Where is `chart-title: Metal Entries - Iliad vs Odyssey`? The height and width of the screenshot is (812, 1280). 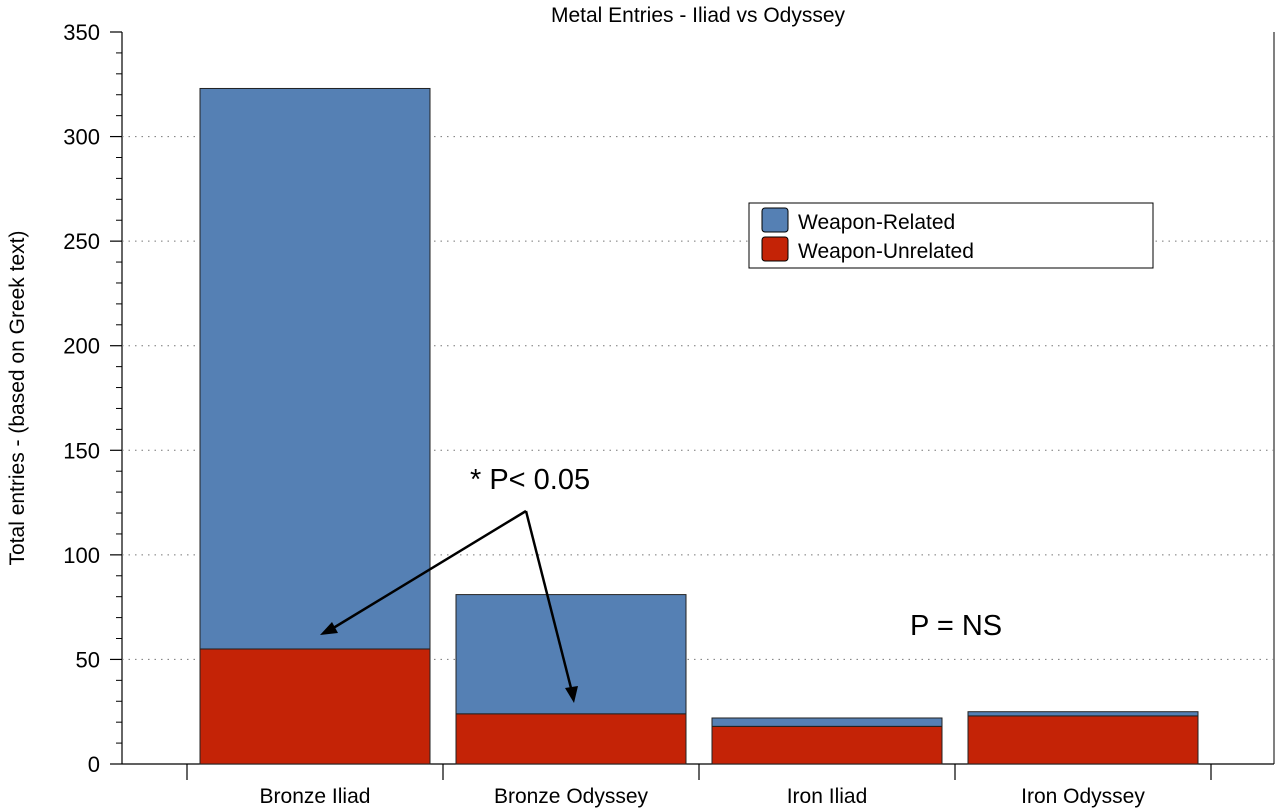
chart-title: Metal Entries - Iliad vs Odyssey is located at coordinates (698, 15).